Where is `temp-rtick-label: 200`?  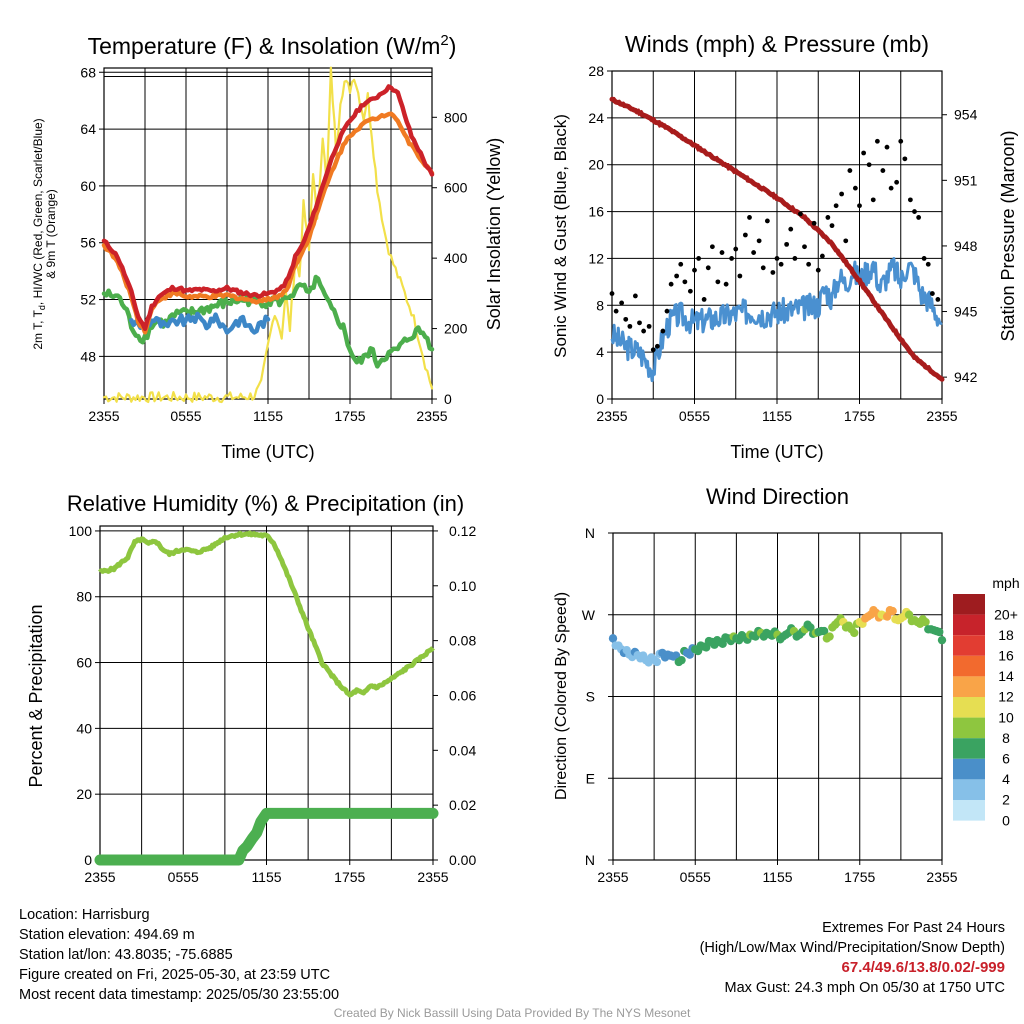 temp-rtick-label: 200 is located at coordinates (456, 329).